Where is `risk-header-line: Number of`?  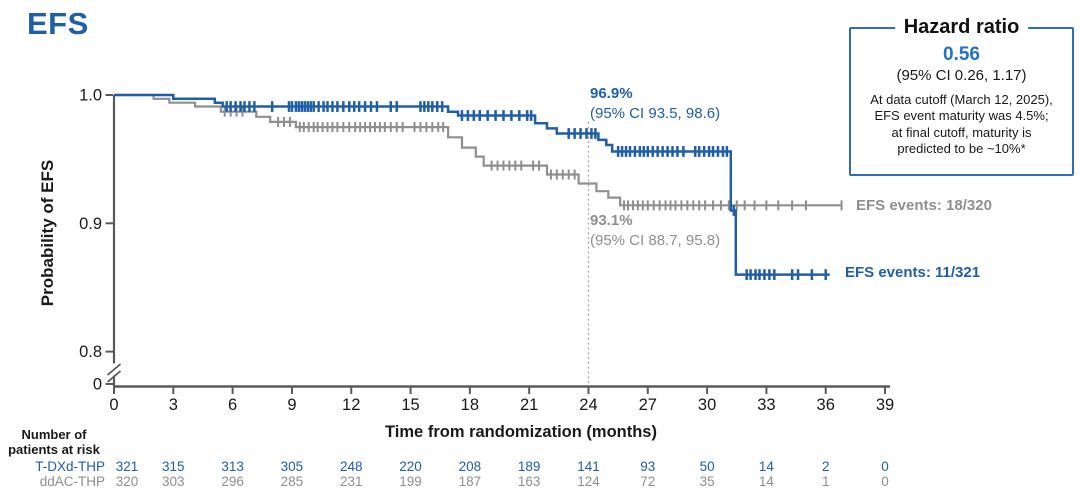
risk-header-line: Number of is located at coordinates (54, 434).